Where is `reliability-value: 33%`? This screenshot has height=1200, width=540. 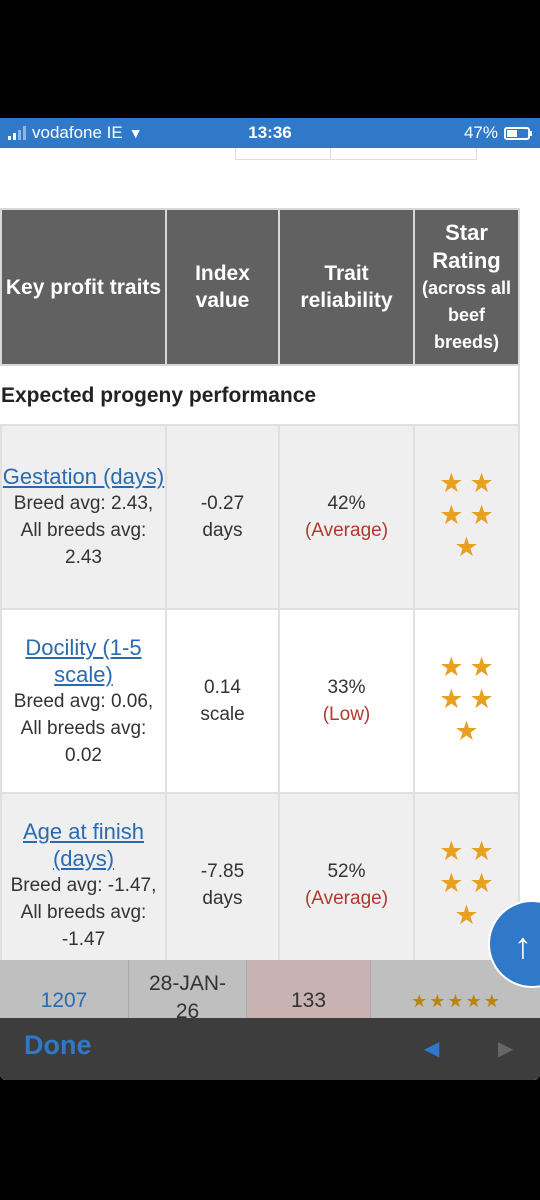
reliability-value: 33% is located at coordinates (346, 687).